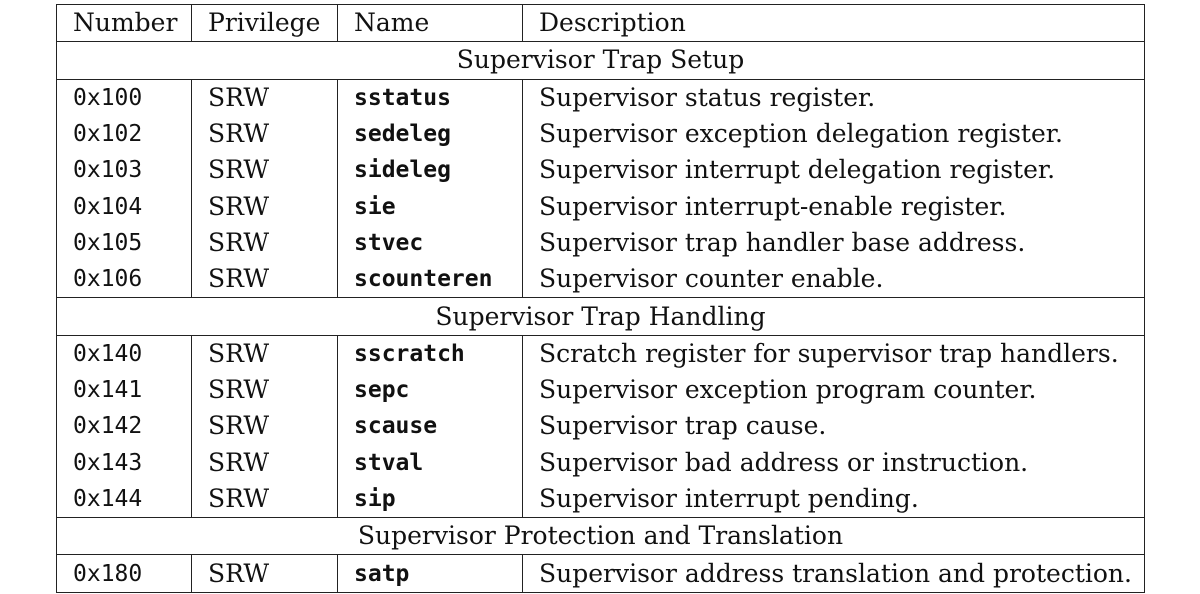  What do you see at coordinates (264, 23) in the screenshot?
I see `header-privilege: Privilege` at bounding box center [264, 23].